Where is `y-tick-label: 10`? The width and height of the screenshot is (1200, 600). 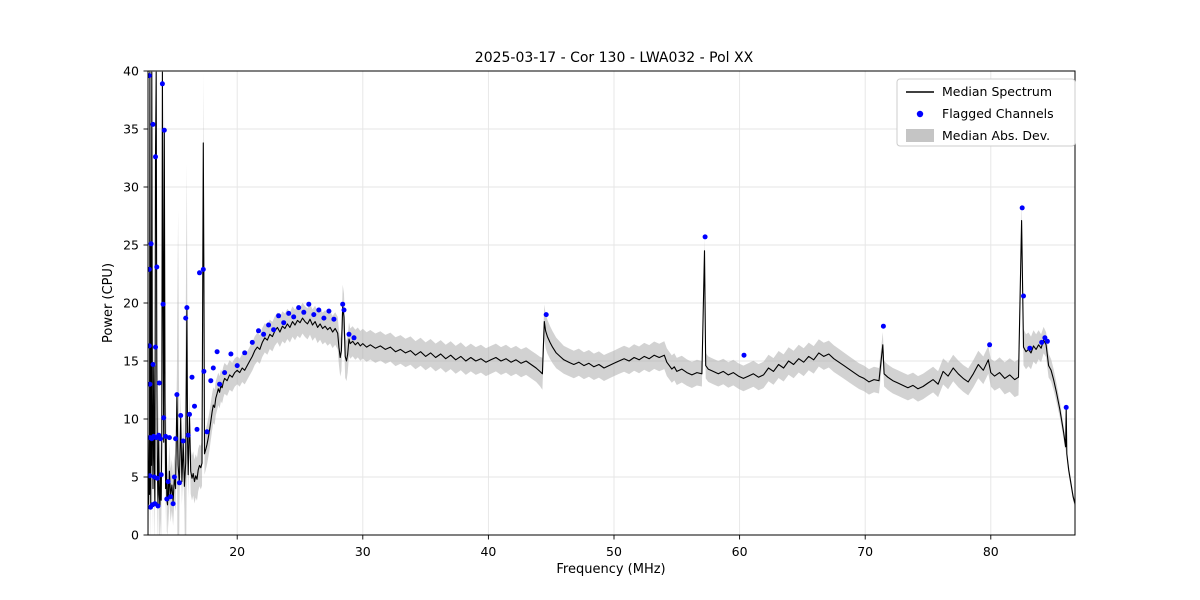
y-tick-label: 10 is located at coordinates (131, 419).